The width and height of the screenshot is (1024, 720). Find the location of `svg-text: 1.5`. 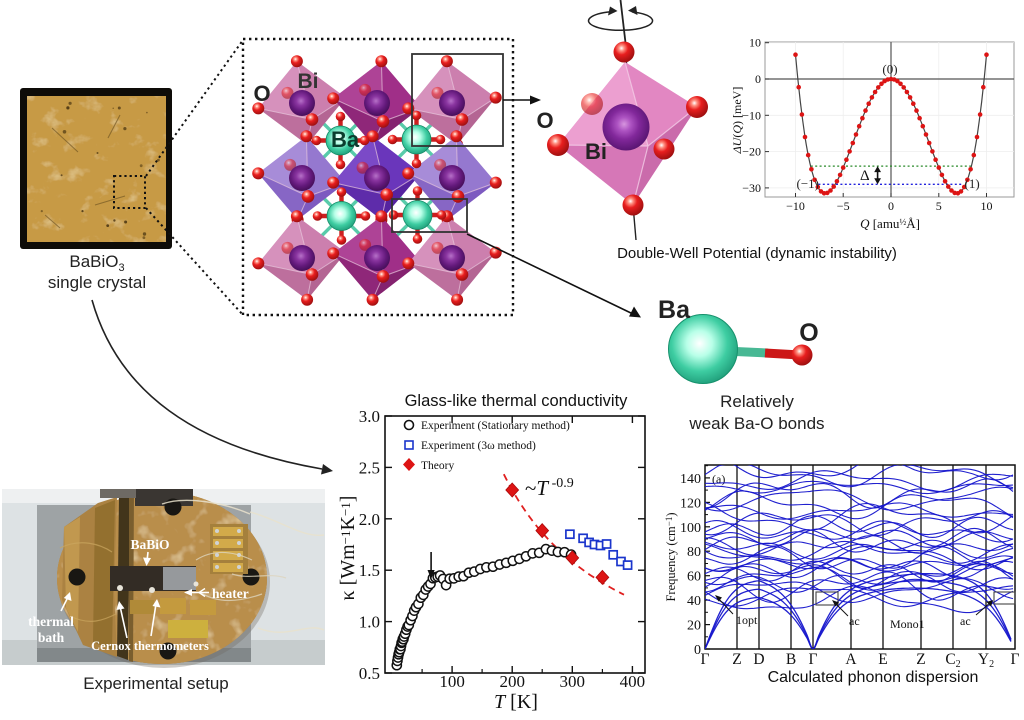

svg-text: 1.5 is located at coordinates (369, 570).